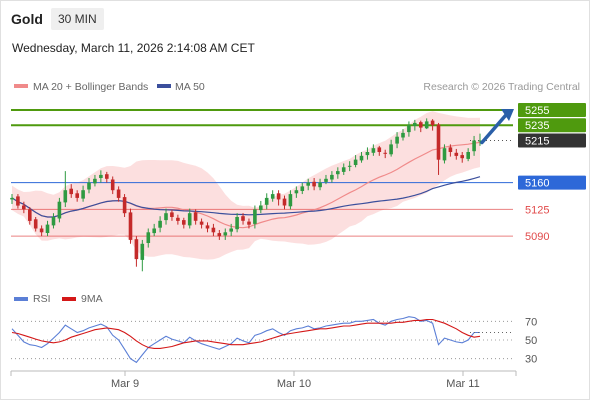  What do you see at coordinates (531, 322) in the screenshot?
I see `rsi-tick-label-70: 70` at bounding box center [531, 322].